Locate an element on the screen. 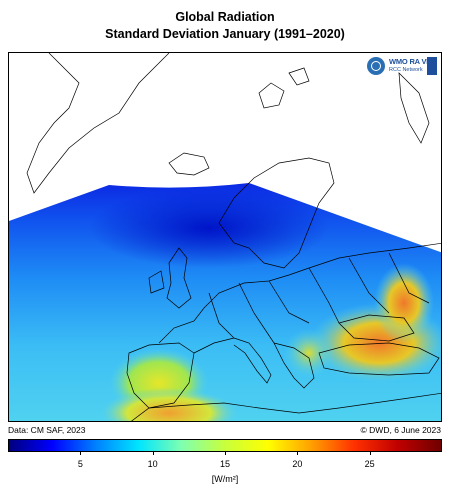 This screenshot has height=500, width=450. colorbar is located at coordinates (225, 445).